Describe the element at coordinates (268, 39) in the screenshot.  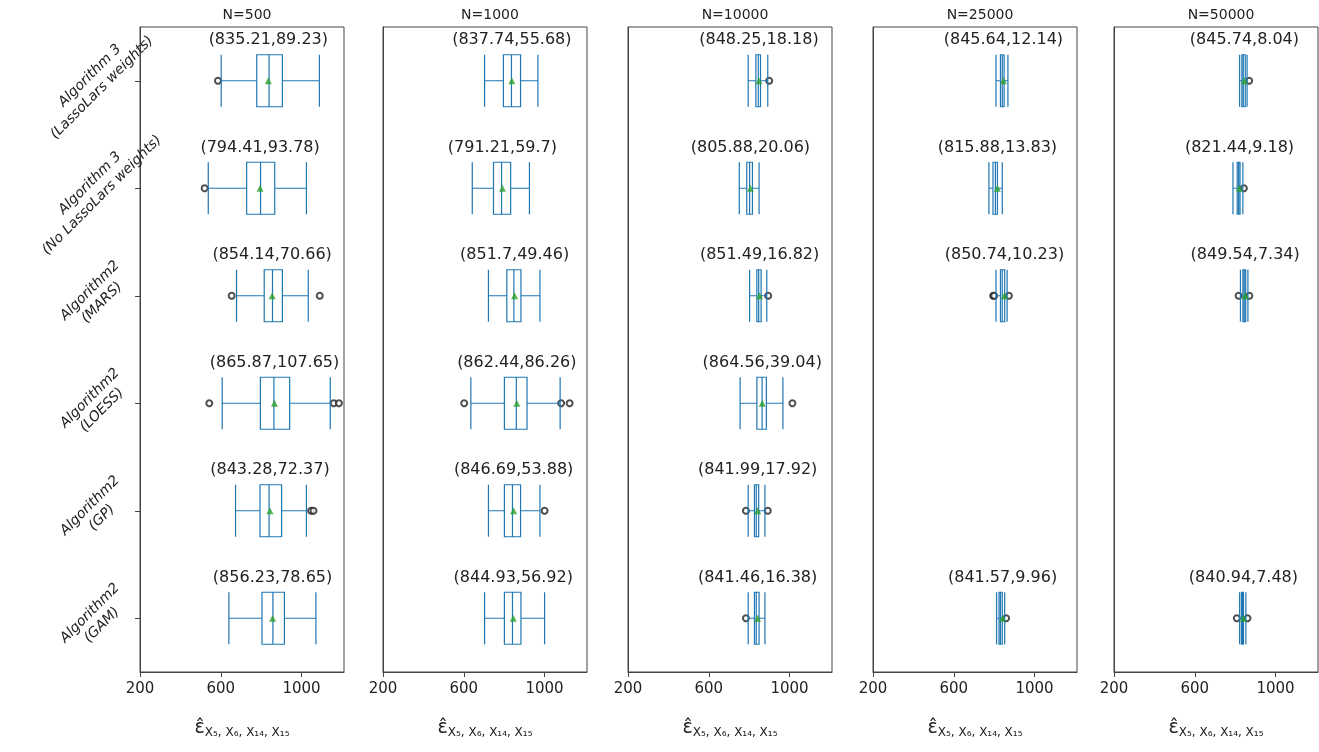
I see `annotation: (835.21,89.23)` at that location.